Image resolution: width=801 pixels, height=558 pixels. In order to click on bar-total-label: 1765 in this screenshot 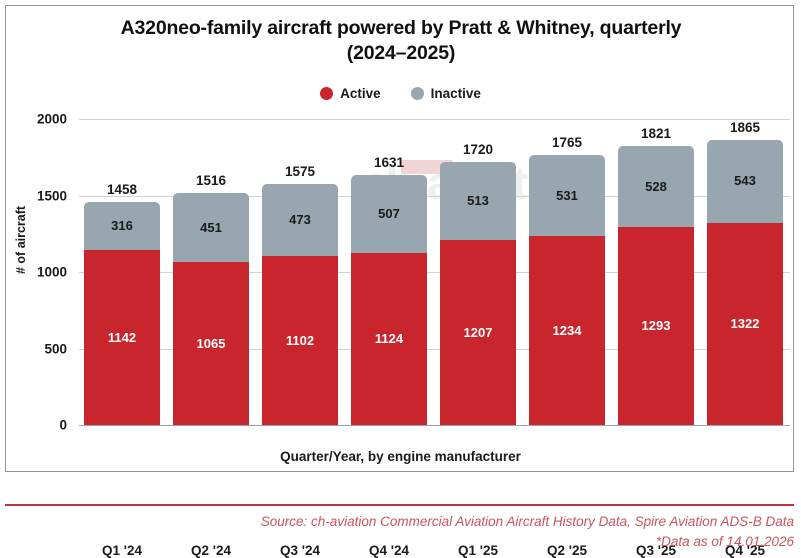, I will do `click(567, 142)`.